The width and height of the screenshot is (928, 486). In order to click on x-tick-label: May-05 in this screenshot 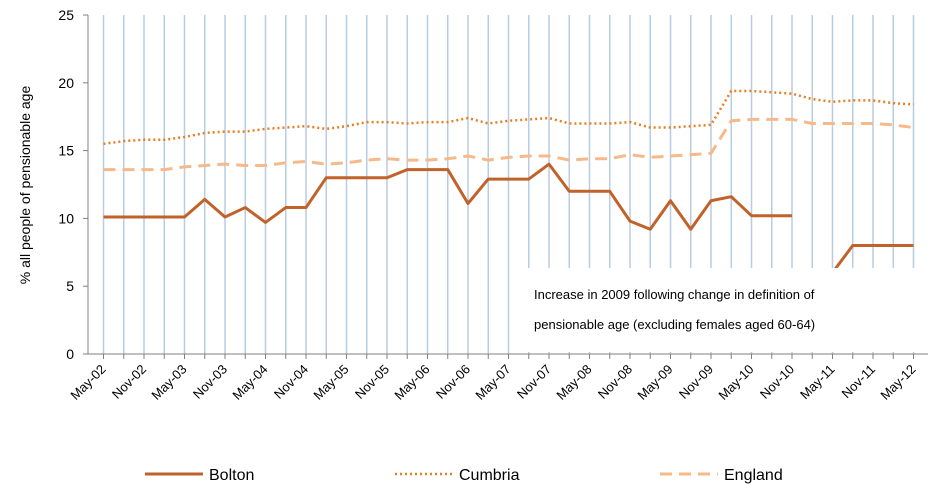, I will do `click(330, 382)`.